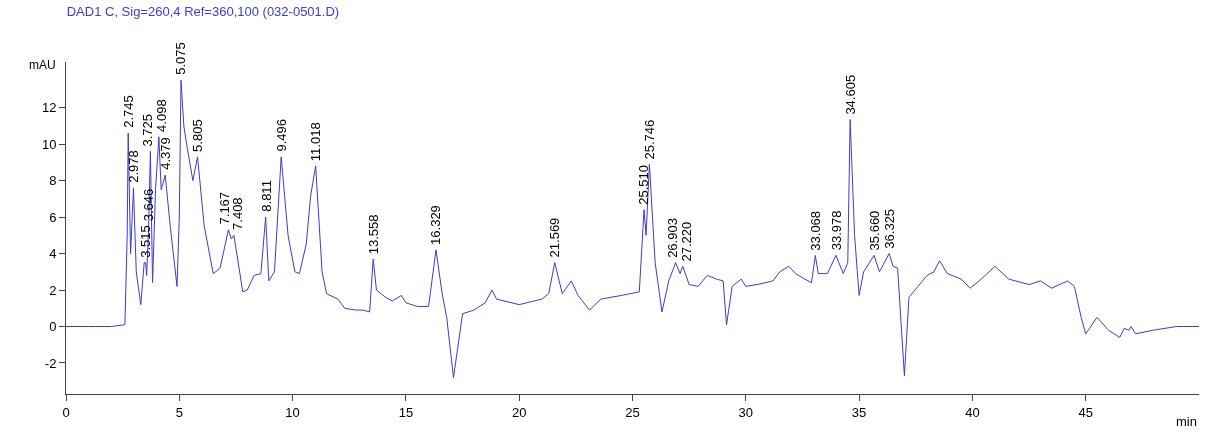 This screenshot has height=434, width=1213. I want to click on annotation: 16.329, so click(436, 225).